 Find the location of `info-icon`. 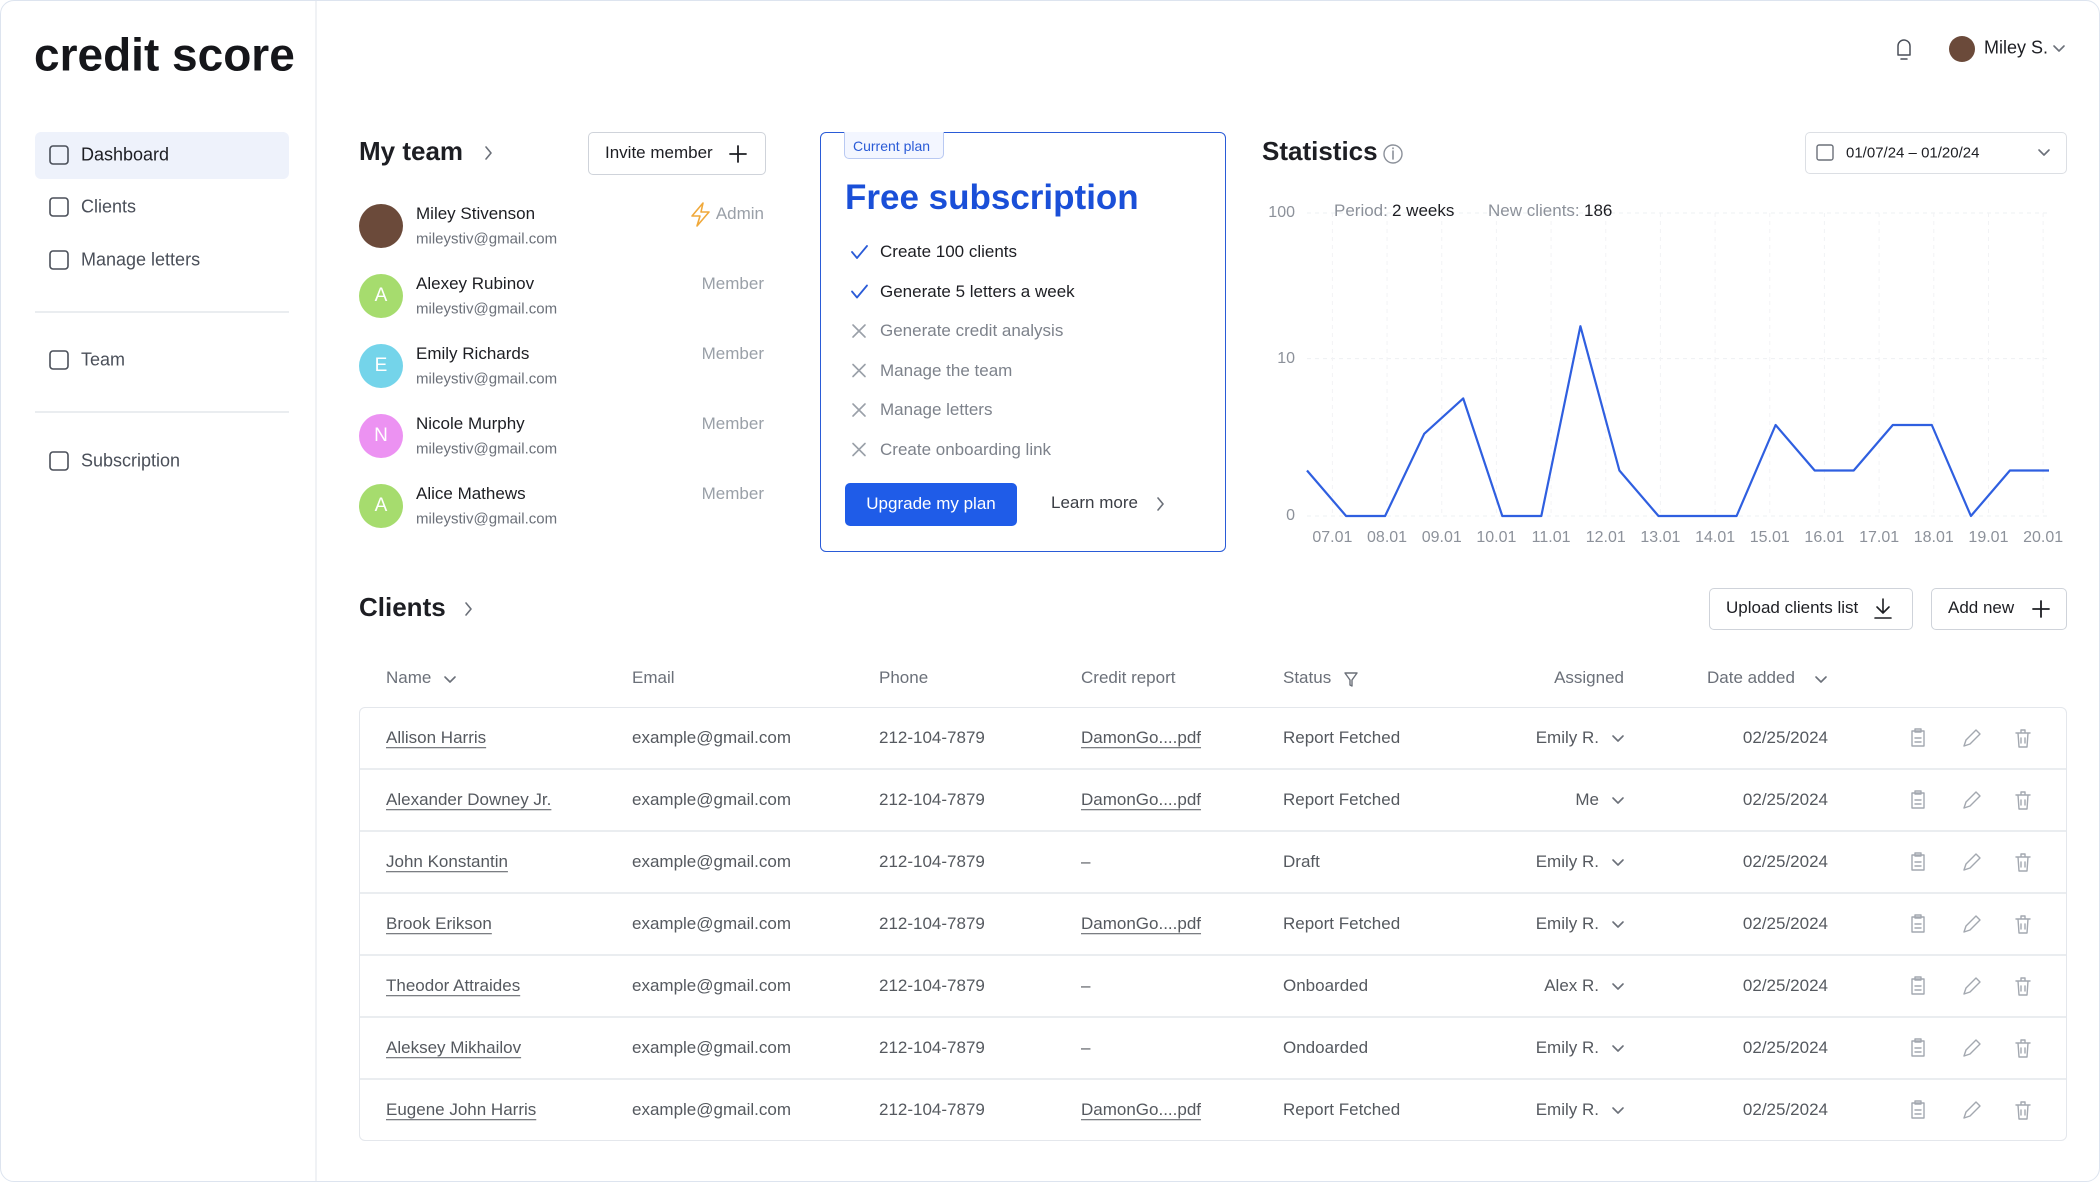

info-icon is located at coordinates (1393, 154).